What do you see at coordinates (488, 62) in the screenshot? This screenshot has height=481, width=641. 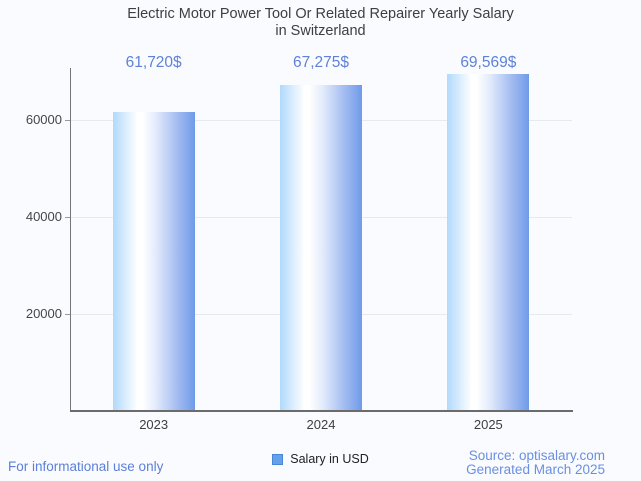 I see `bar-value-label-2025: 69,569$` at bounding box center [488, 62].